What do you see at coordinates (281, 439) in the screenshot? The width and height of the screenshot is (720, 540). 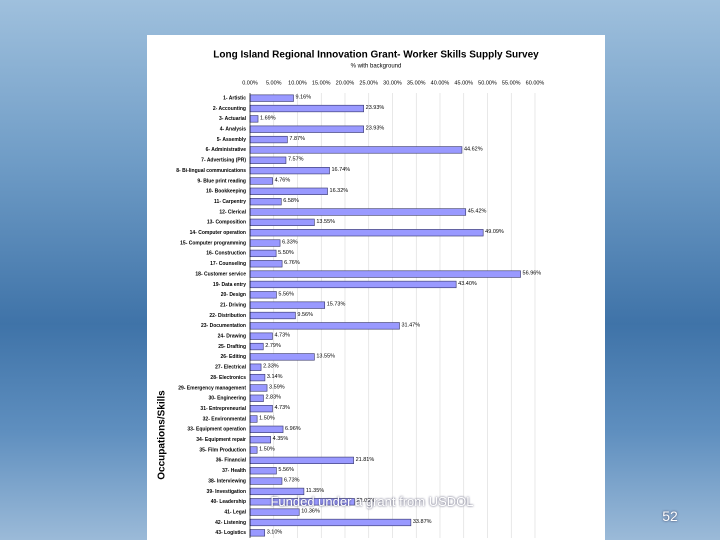 I see `value-label: 4.35%` at bounding box center [281, 439].